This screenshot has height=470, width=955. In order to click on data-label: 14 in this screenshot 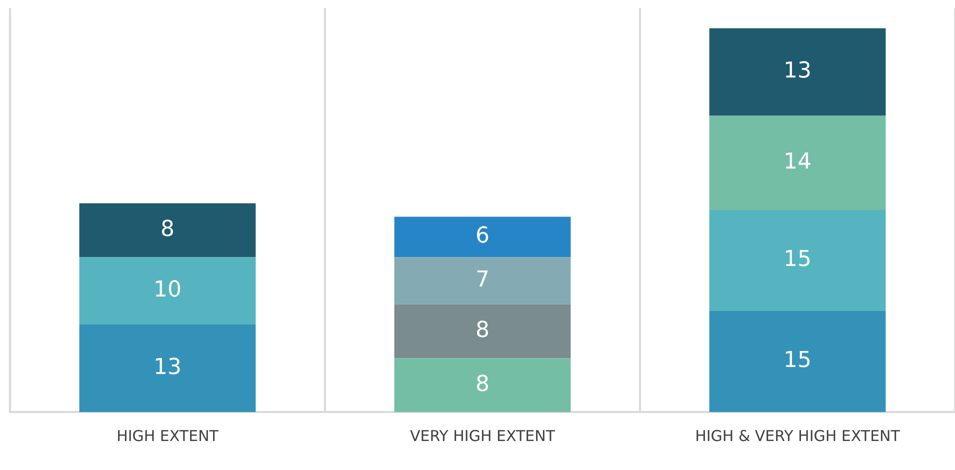, I will do `click(798, 162)`.